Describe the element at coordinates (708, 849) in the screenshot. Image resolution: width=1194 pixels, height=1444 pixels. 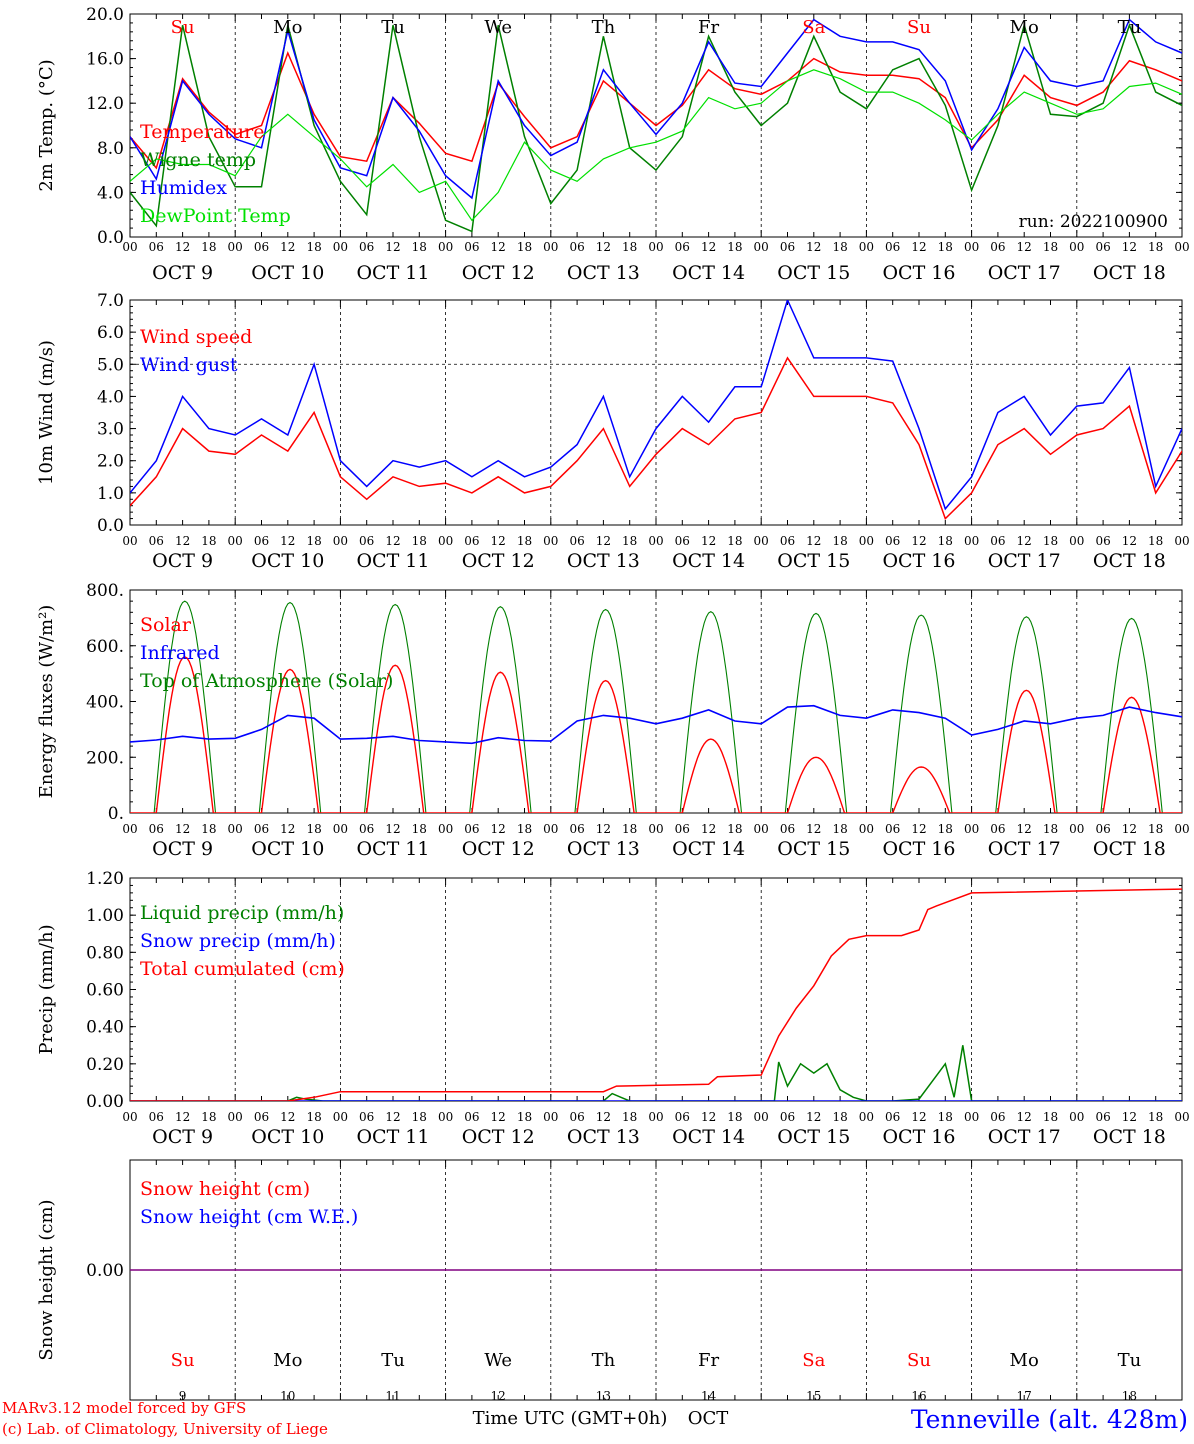
I see `day-label: OCT 14` at that location.